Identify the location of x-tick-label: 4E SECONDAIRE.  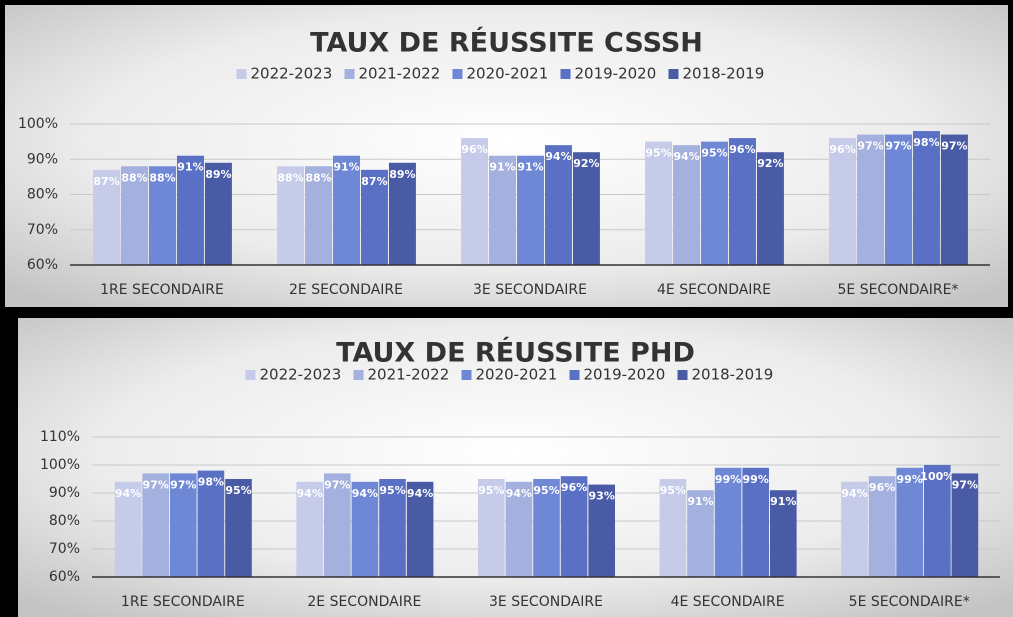
(714, 290).